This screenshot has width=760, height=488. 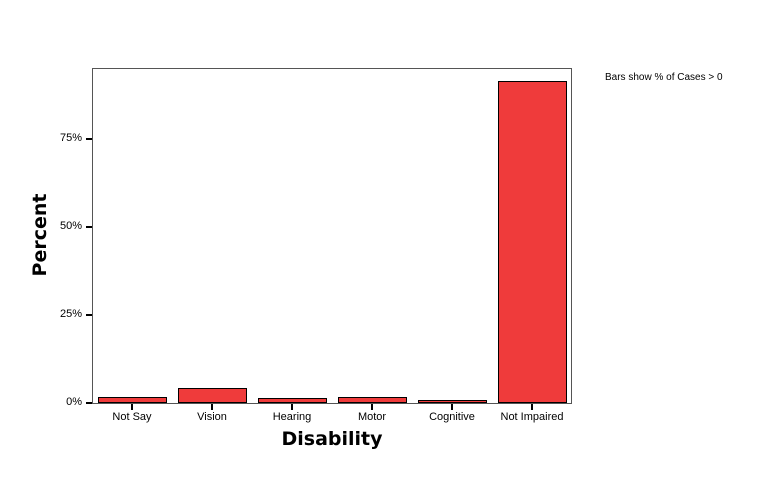 I want to click on y-tick-label: 50%, so click(x=70, y=226).